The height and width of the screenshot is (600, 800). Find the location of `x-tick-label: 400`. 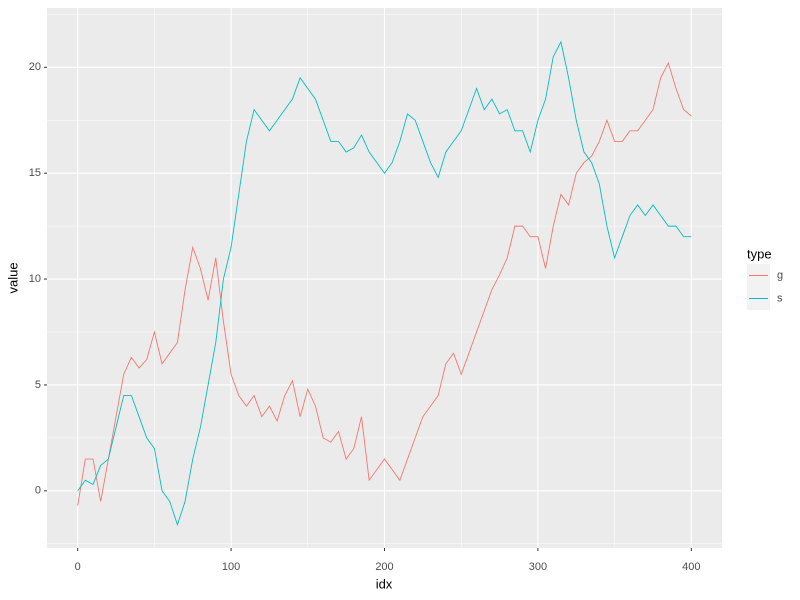

x-tick-label: 400 is located at coordinates (691, 567).